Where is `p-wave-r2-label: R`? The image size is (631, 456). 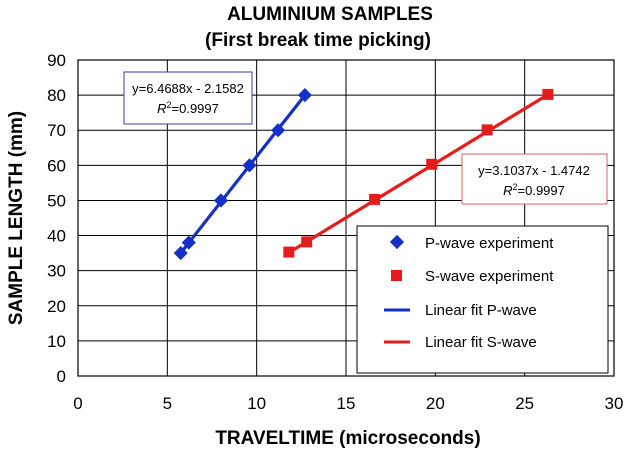
p-wave-r2-label: R is located at coordinates (161, 108).